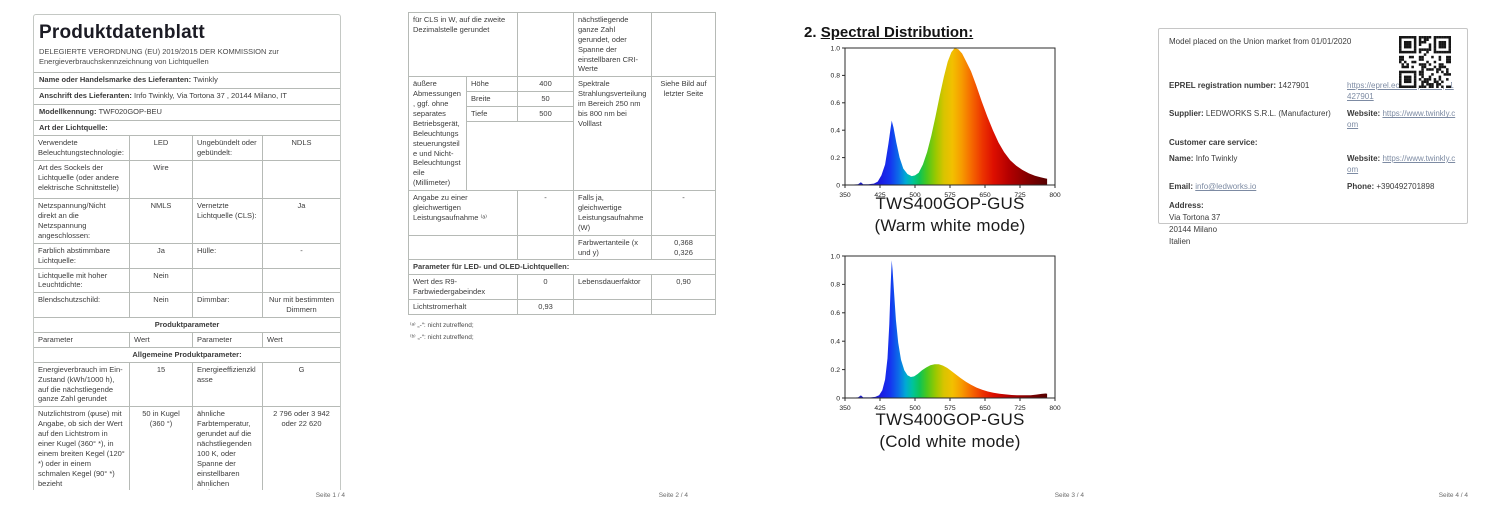 This screenshot has height=530, width=1500. What do you see at coordinates (301, 448) in the screenshot?
I see `param-value: 2 796 oder 3 942 oder 22 620` at bounding box center [301, 448].